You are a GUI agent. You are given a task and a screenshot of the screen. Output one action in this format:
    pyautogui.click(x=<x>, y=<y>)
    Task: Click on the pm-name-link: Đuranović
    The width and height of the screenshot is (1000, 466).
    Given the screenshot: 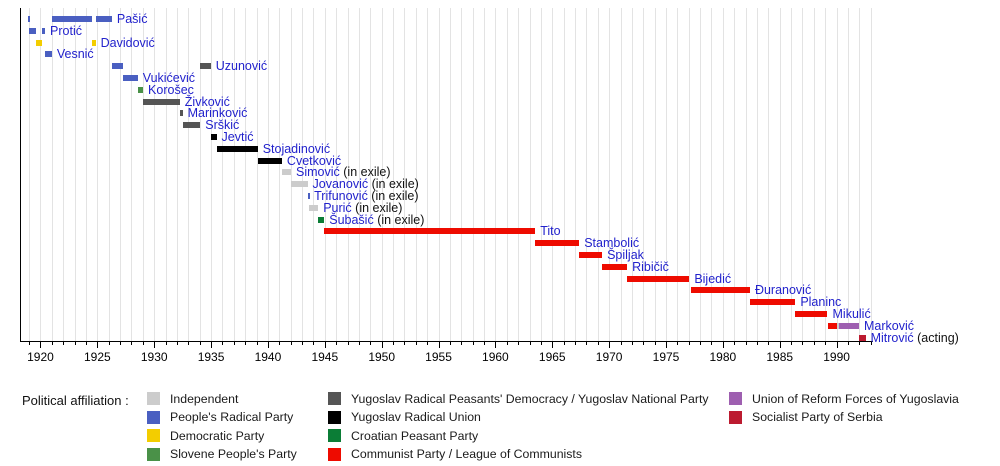 What is the action you would take?
    pyautogui.click(x=783, y=290)
    